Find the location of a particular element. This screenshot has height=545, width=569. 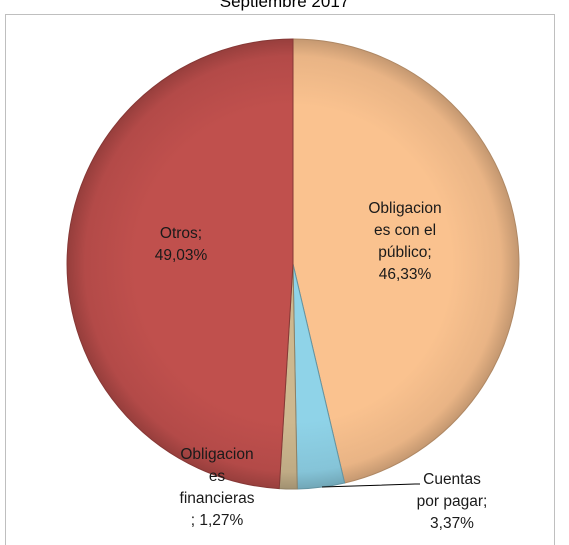

slice-data-label: Cuentas por pagar; 3,37% is located at coordinates (452, 501).